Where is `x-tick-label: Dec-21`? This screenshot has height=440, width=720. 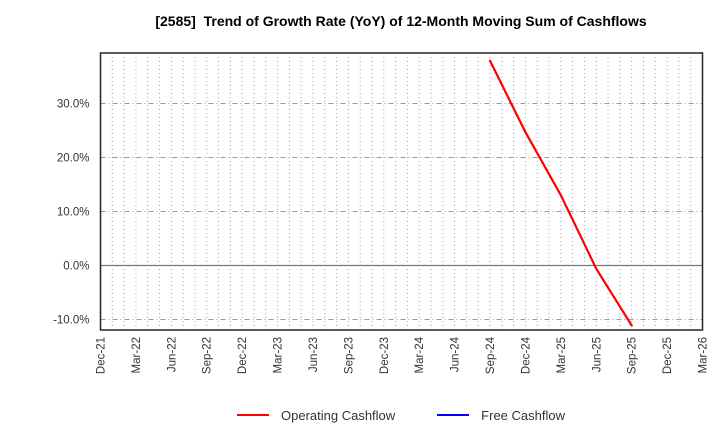 x-tick-label: Dec-21 is located at coordinates (102, 355).